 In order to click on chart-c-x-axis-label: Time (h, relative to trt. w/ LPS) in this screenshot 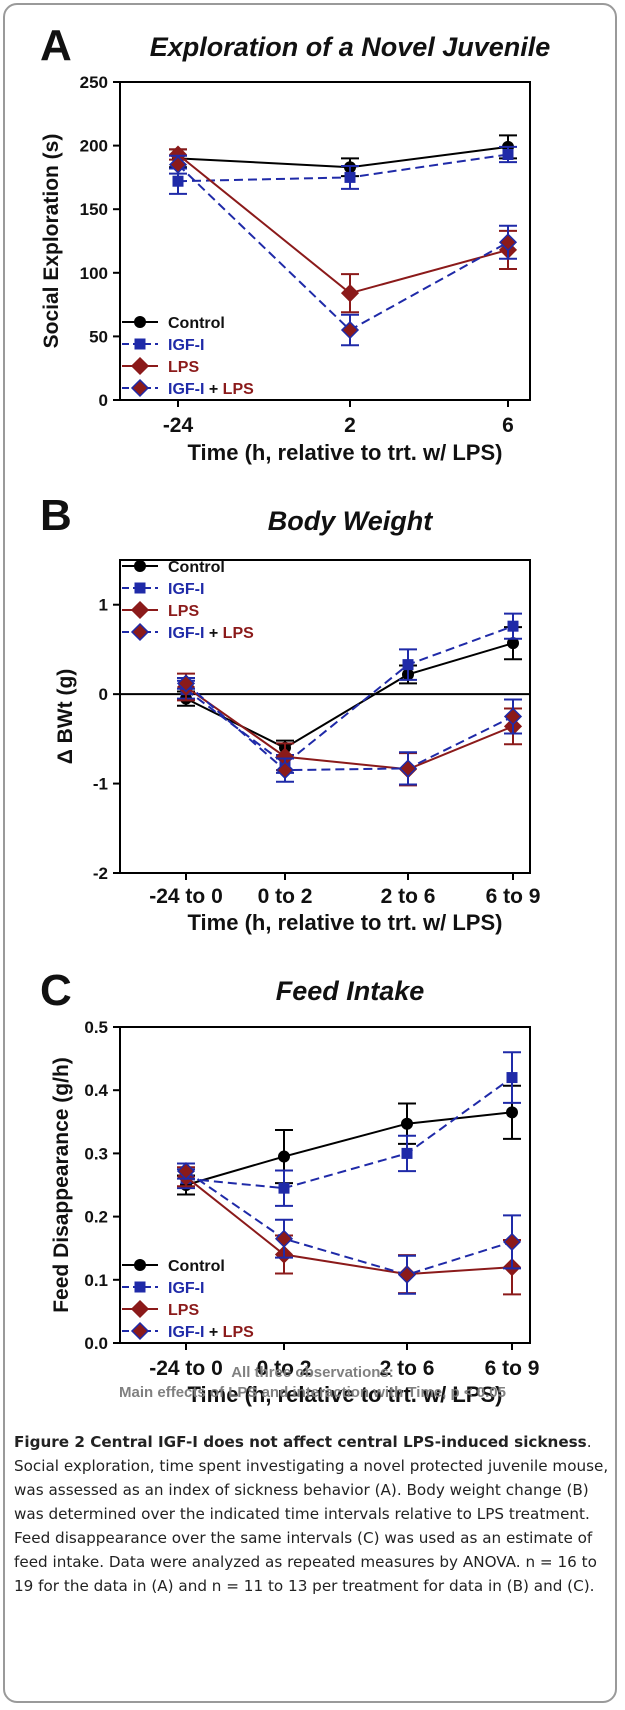, I will do `click(345, 1394)`.